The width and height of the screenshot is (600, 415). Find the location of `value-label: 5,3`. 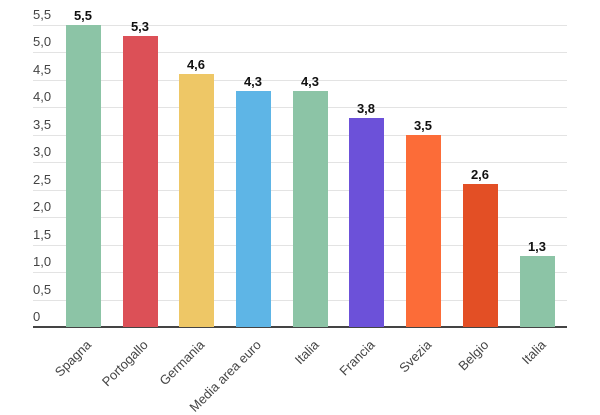

value-label: 5,3 is located at coordinates (140, 26).